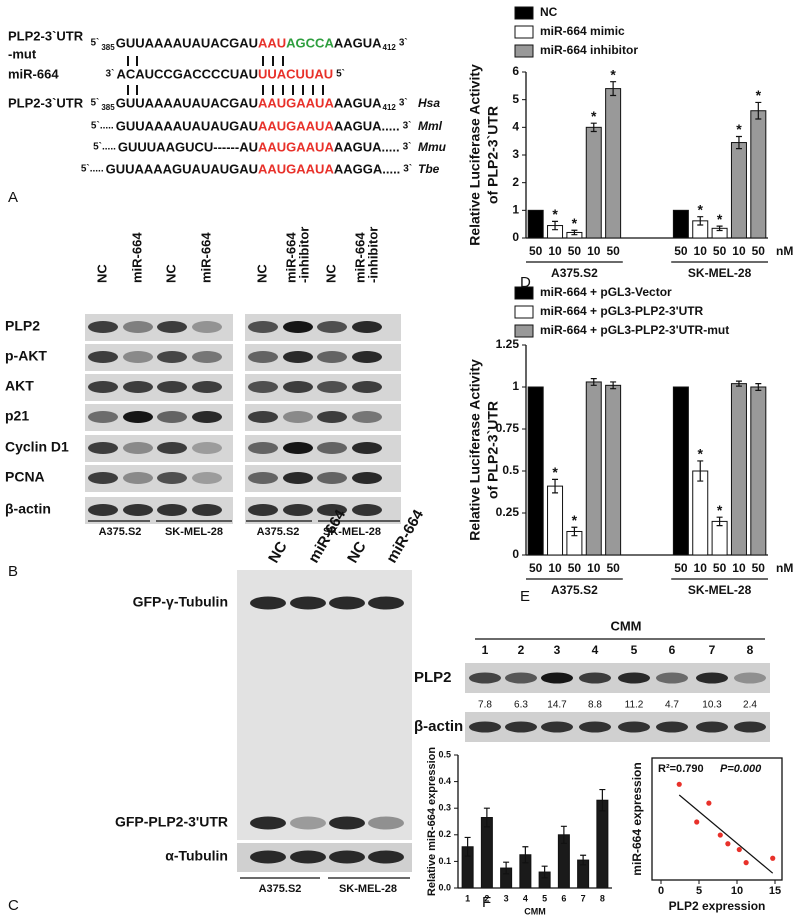  Describe the element at coordinates (589, 50) in the screenshot. I see `legend-label: miR-664 inhibitor` at that location.